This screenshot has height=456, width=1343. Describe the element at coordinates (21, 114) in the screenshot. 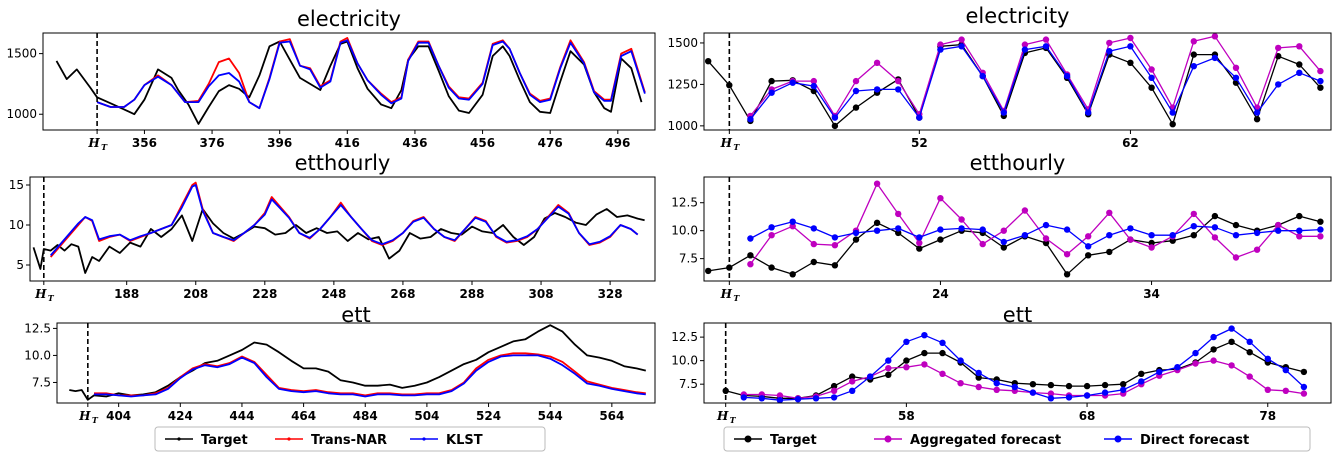

I see `y-tick-label: 1000` at that location.